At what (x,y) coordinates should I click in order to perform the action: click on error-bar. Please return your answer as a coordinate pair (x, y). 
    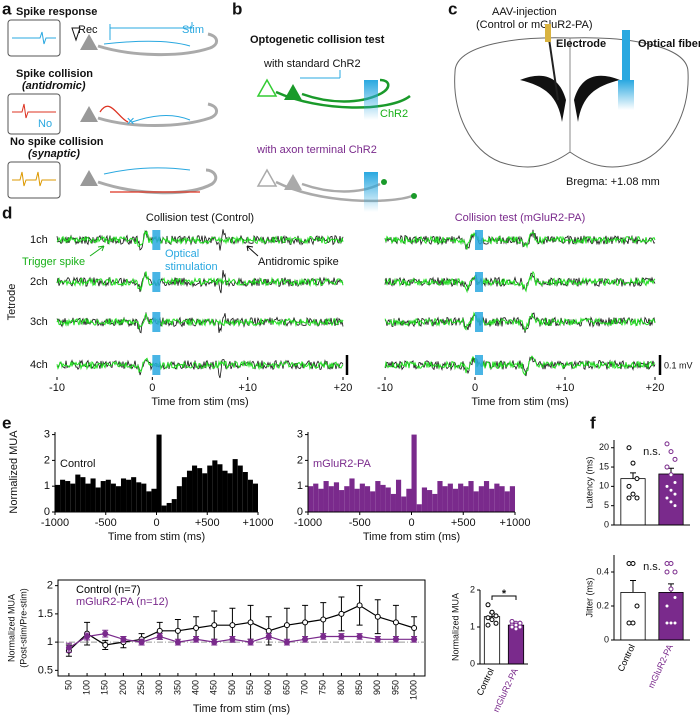
    Looking at the image, I should click on (633, 586).